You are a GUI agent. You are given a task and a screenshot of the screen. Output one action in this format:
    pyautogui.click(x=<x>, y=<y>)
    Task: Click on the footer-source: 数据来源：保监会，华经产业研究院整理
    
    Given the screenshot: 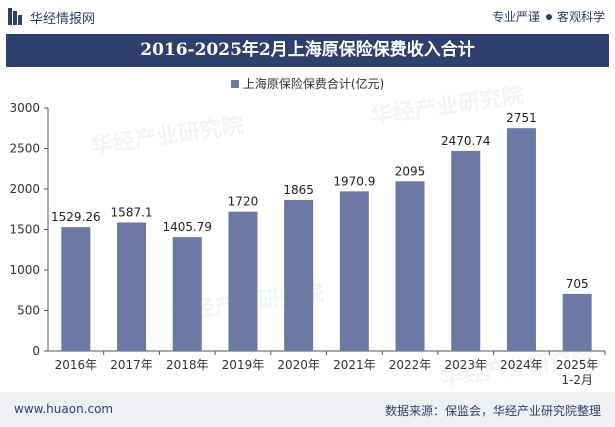 What is the action you would take?
    pyautogui.click(x=492, y=411)
    